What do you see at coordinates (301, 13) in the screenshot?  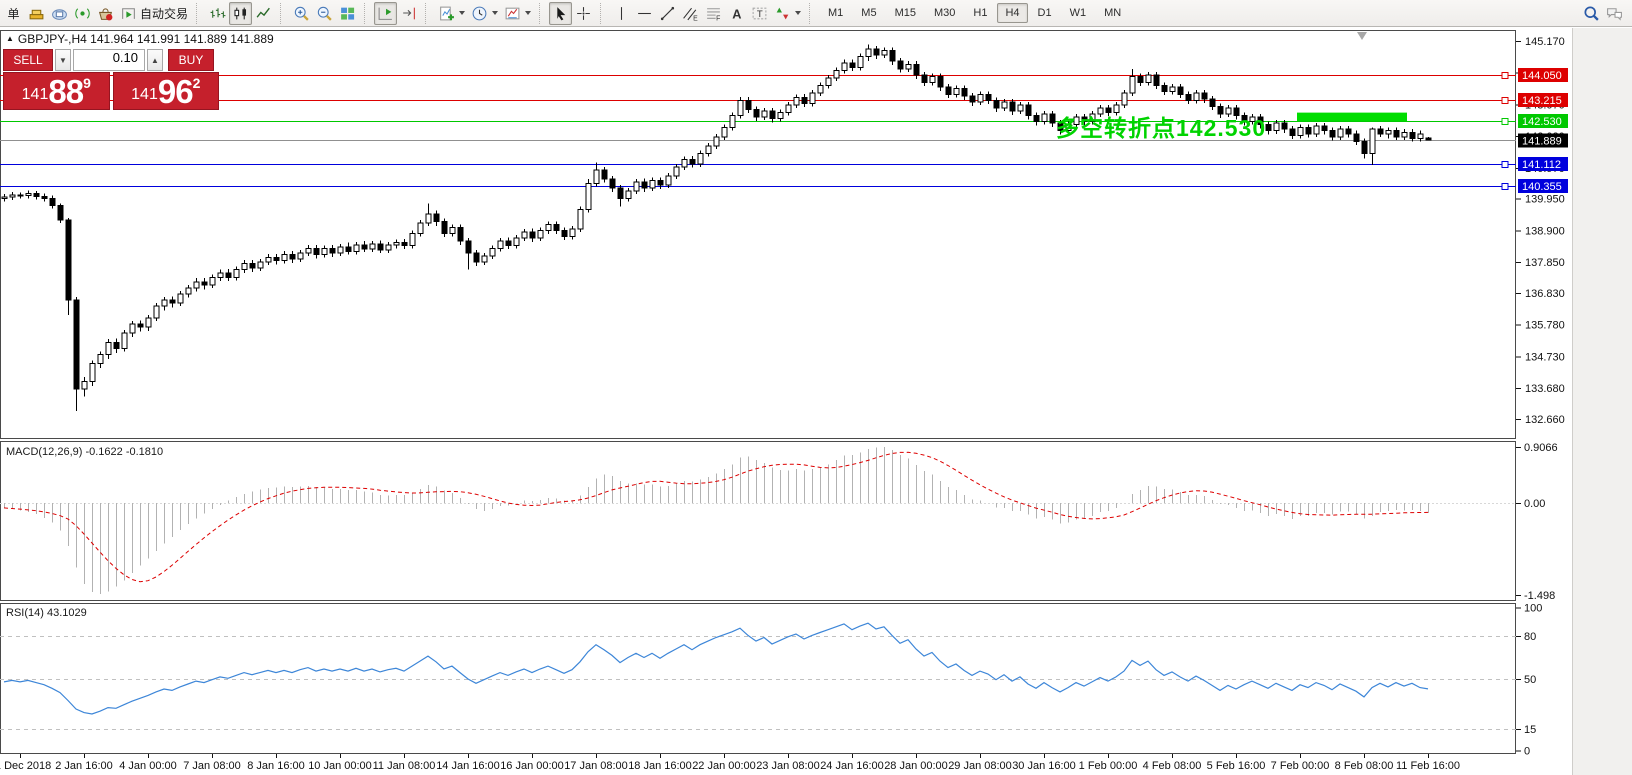 I see `toolbar-button-zoom-in` at bounding box center [301, 13].